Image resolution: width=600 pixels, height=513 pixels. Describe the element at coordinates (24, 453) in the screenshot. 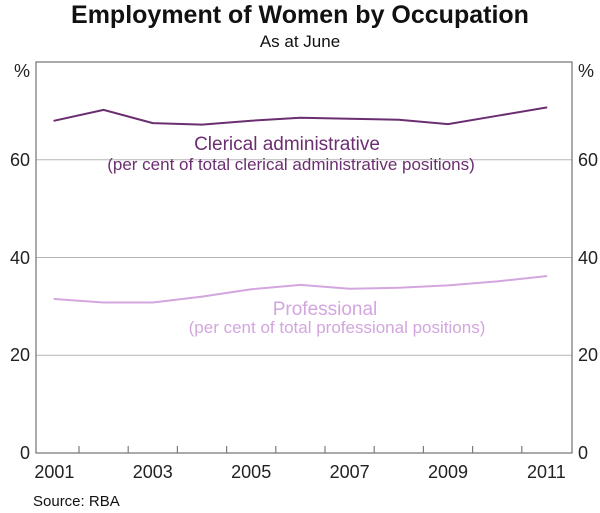

I see `y-tick-label-left-0: 0` at that location.